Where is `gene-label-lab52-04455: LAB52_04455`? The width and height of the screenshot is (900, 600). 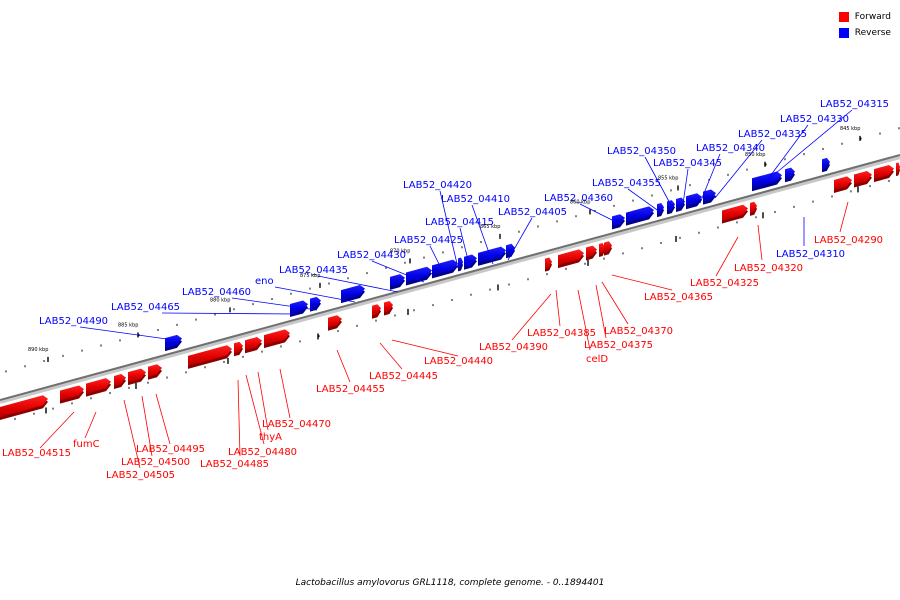 gene-label-lab52-04455: LAB52_04455 is located at coordinates (350, 389).